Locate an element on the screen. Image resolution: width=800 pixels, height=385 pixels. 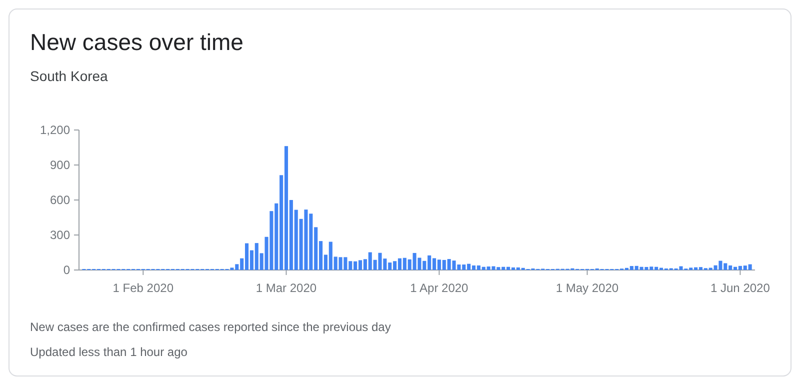
y-tick-label: 1,200 is located at coordinates (55, 130).